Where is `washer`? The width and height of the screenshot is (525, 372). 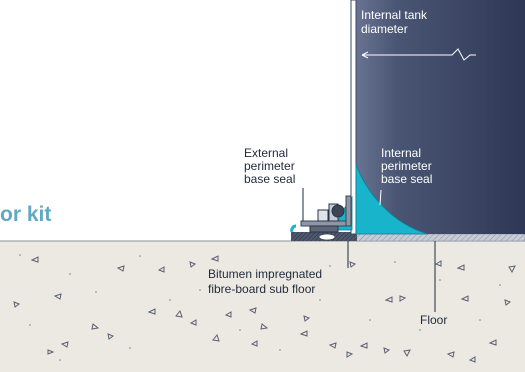 washer is located at coordinates (327, 237).